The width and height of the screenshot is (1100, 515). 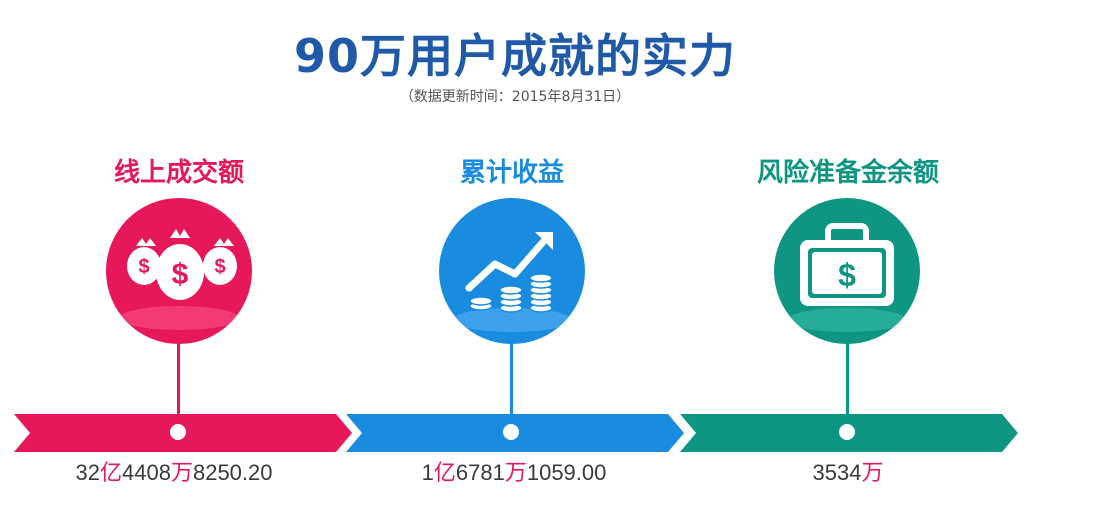 I want to click on money-case-icon: $, so click(x=847, y=277).